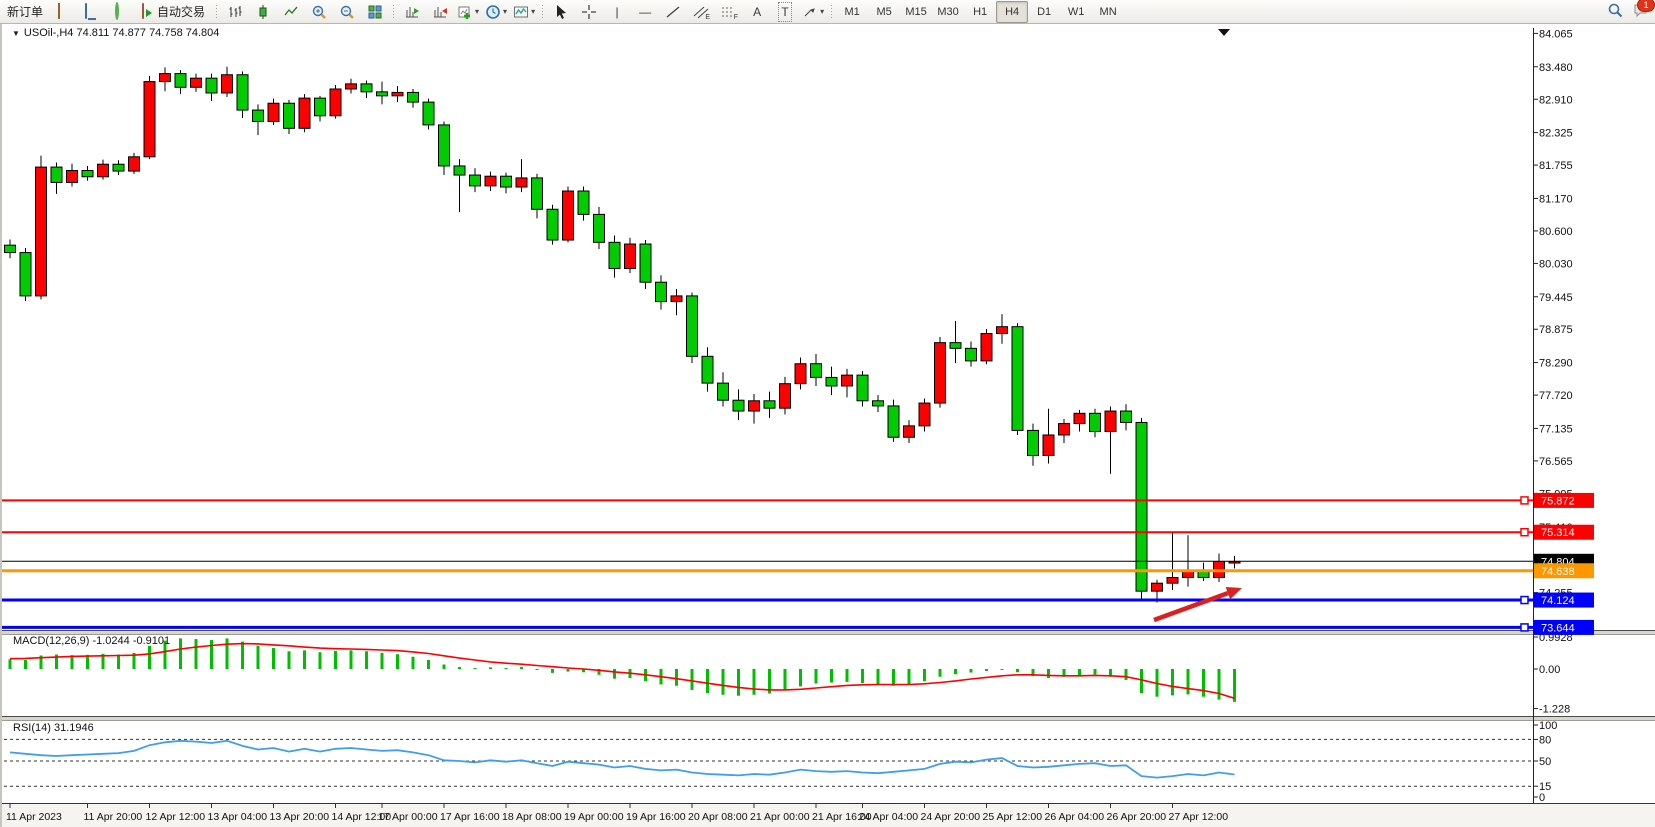  I want to click on label-tool-icon: T, so click(785, 12).